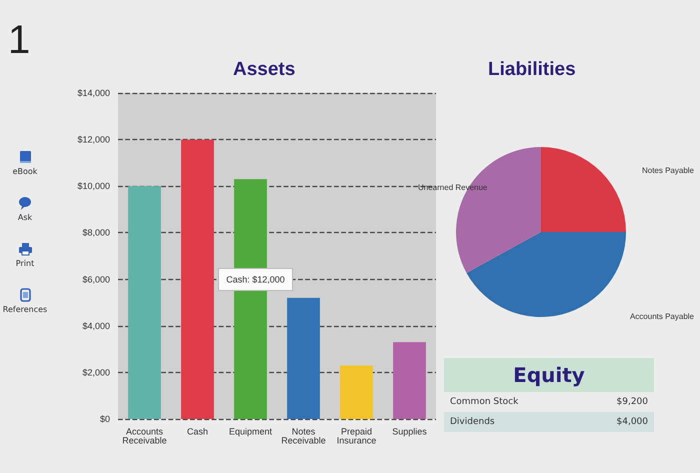  I want to click on y-tick-label: $12,000, so click(93, 139).